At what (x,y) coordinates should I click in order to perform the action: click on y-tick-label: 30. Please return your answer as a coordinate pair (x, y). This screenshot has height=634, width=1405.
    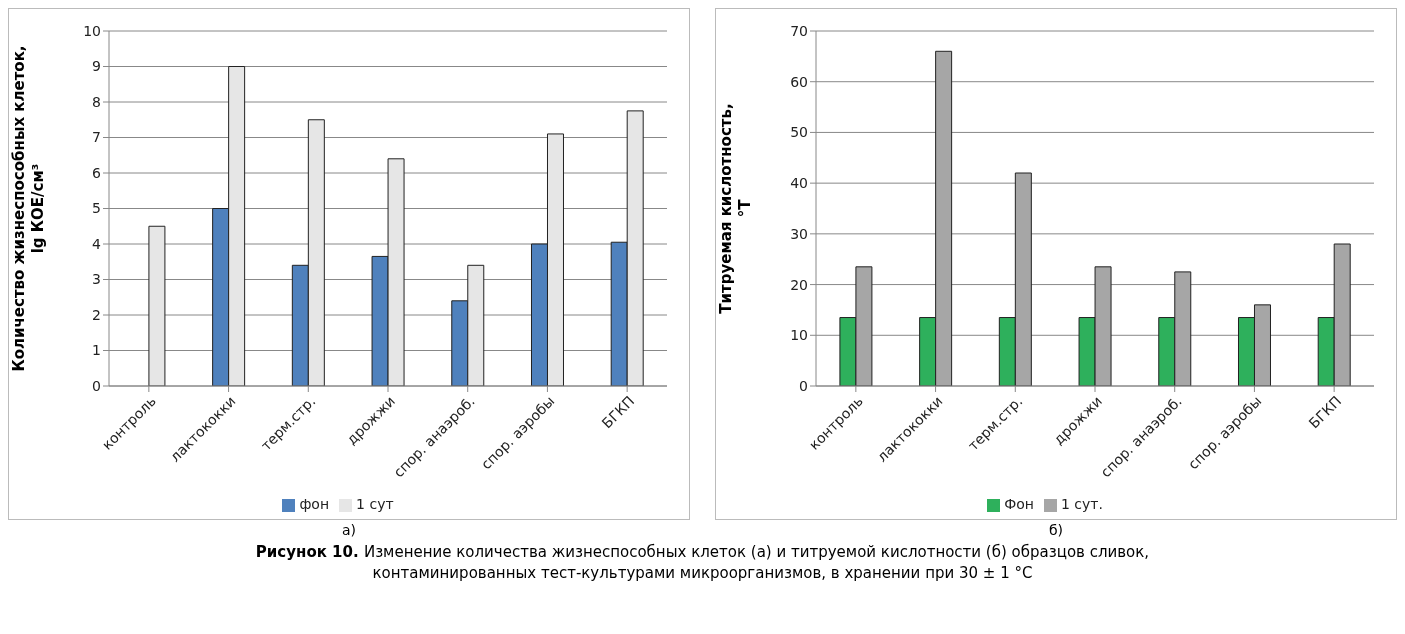
    Looking at the image, I should click on (799, 233).